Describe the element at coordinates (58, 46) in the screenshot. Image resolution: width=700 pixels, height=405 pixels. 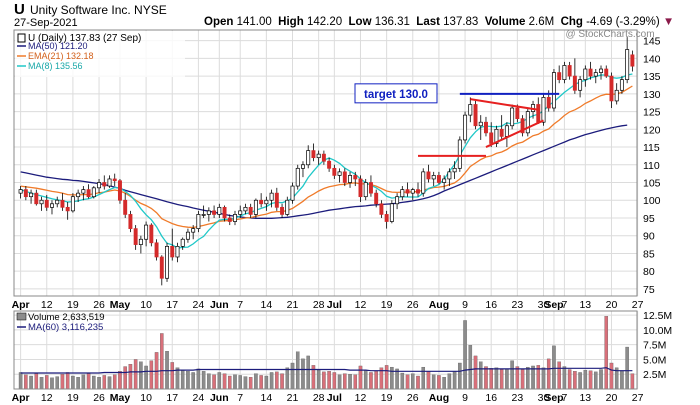
I see `legend-ma50: MA(50) 121.20` at that location.